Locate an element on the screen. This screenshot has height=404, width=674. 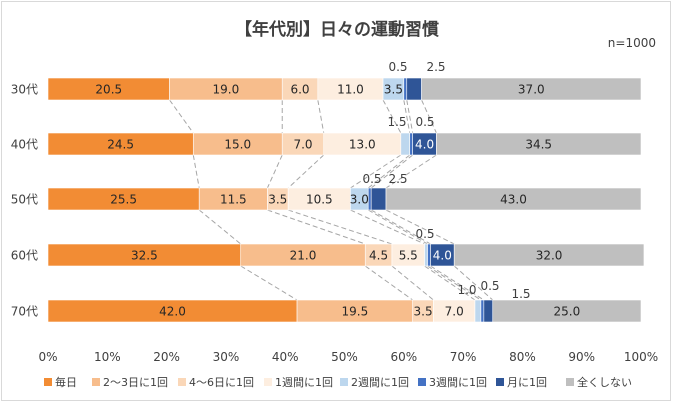
legend-label: 全くしない is located at coordinates (604, 382).